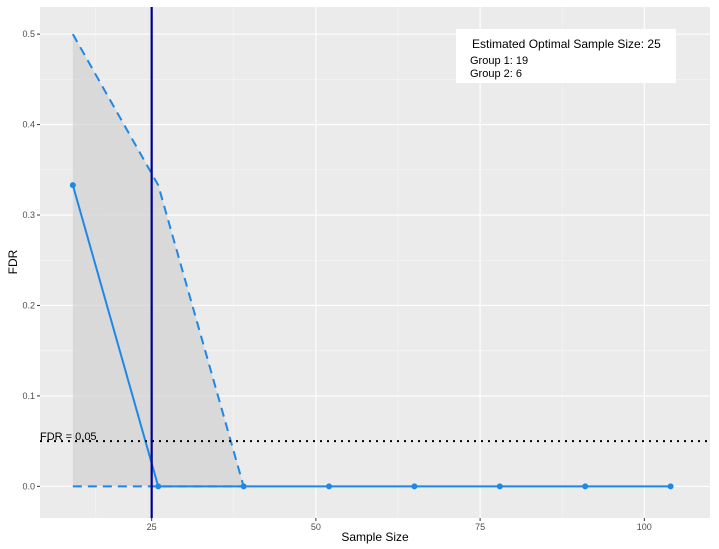  I want to click on y-tick-label: 0.5, so click(28, 34).